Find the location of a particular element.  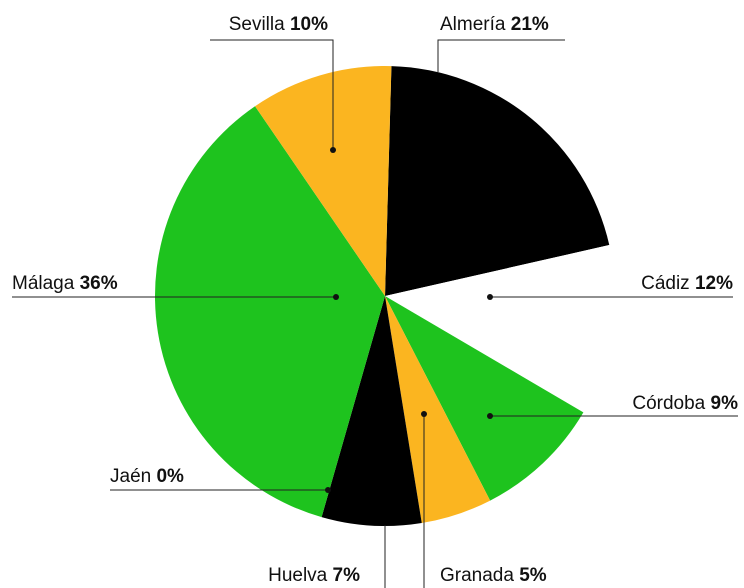

value-label: 36% is located at coordinates (99, 283).